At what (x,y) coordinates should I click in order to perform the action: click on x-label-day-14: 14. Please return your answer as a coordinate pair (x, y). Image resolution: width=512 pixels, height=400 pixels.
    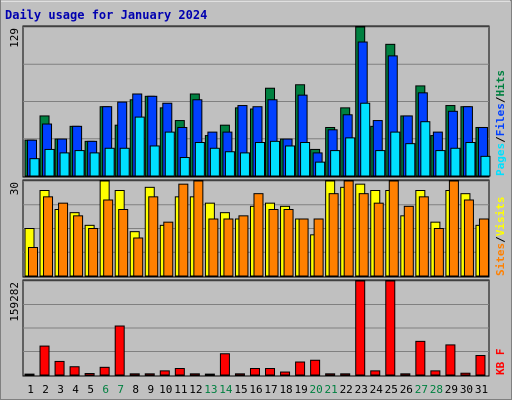
    Looking at the image, I should click on (226, 389).